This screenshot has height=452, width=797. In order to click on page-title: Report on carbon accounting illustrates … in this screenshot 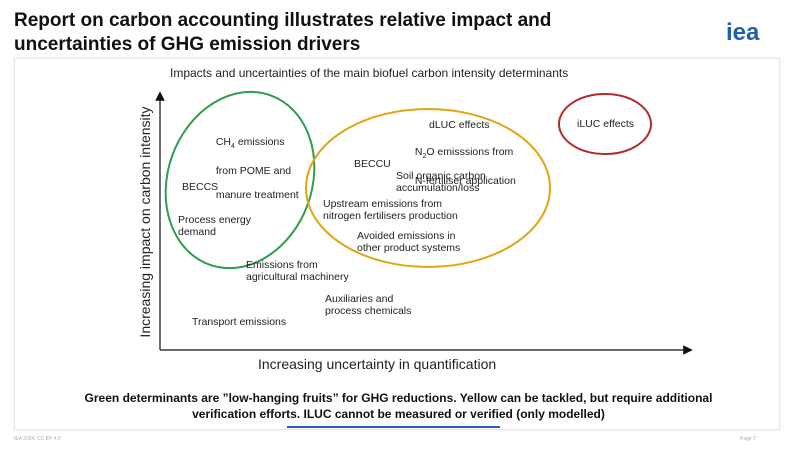, I will do `click(334, 33)`.